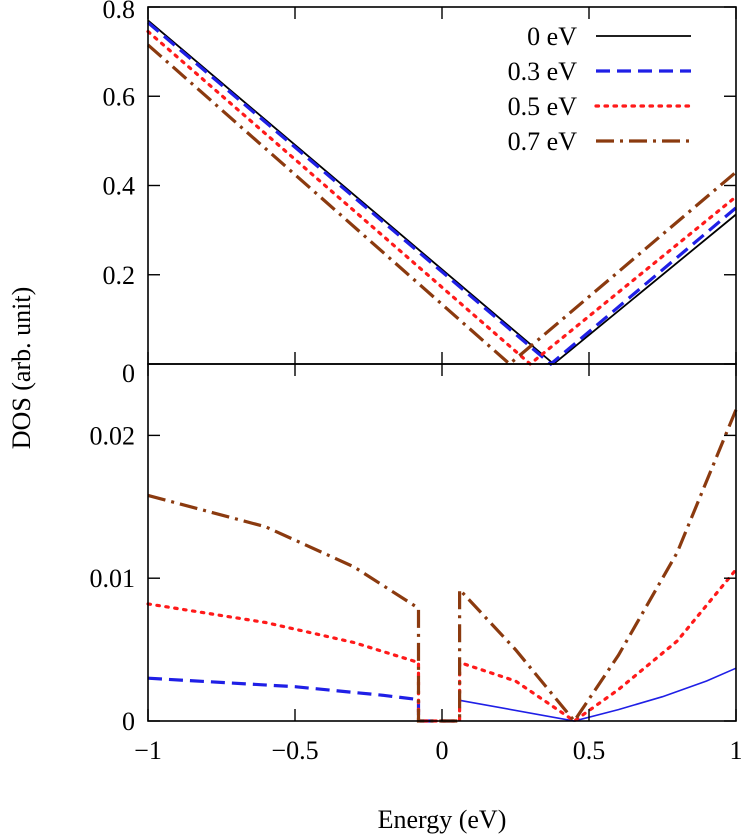 This screenshot has height=836, width=747. What do you see at coordinates (552, 36) in the screenshot?
I see `legend-label: 0 eV` at bounding box center [552, 36].